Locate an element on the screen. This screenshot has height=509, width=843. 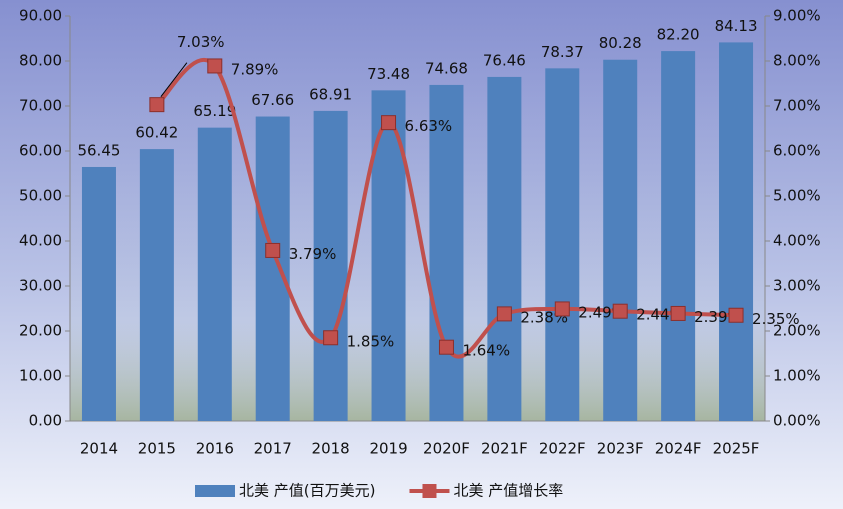
bar-value-label: 60.42 is located at coordinates (156, 133).